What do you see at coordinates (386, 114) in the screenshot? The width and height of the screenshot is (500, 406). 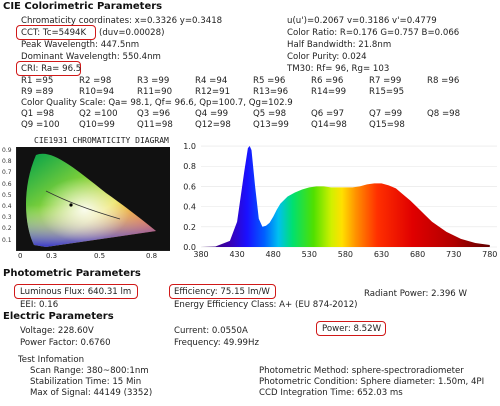 I see `q-value: Q7 =99` at bounding box center [386, 114].